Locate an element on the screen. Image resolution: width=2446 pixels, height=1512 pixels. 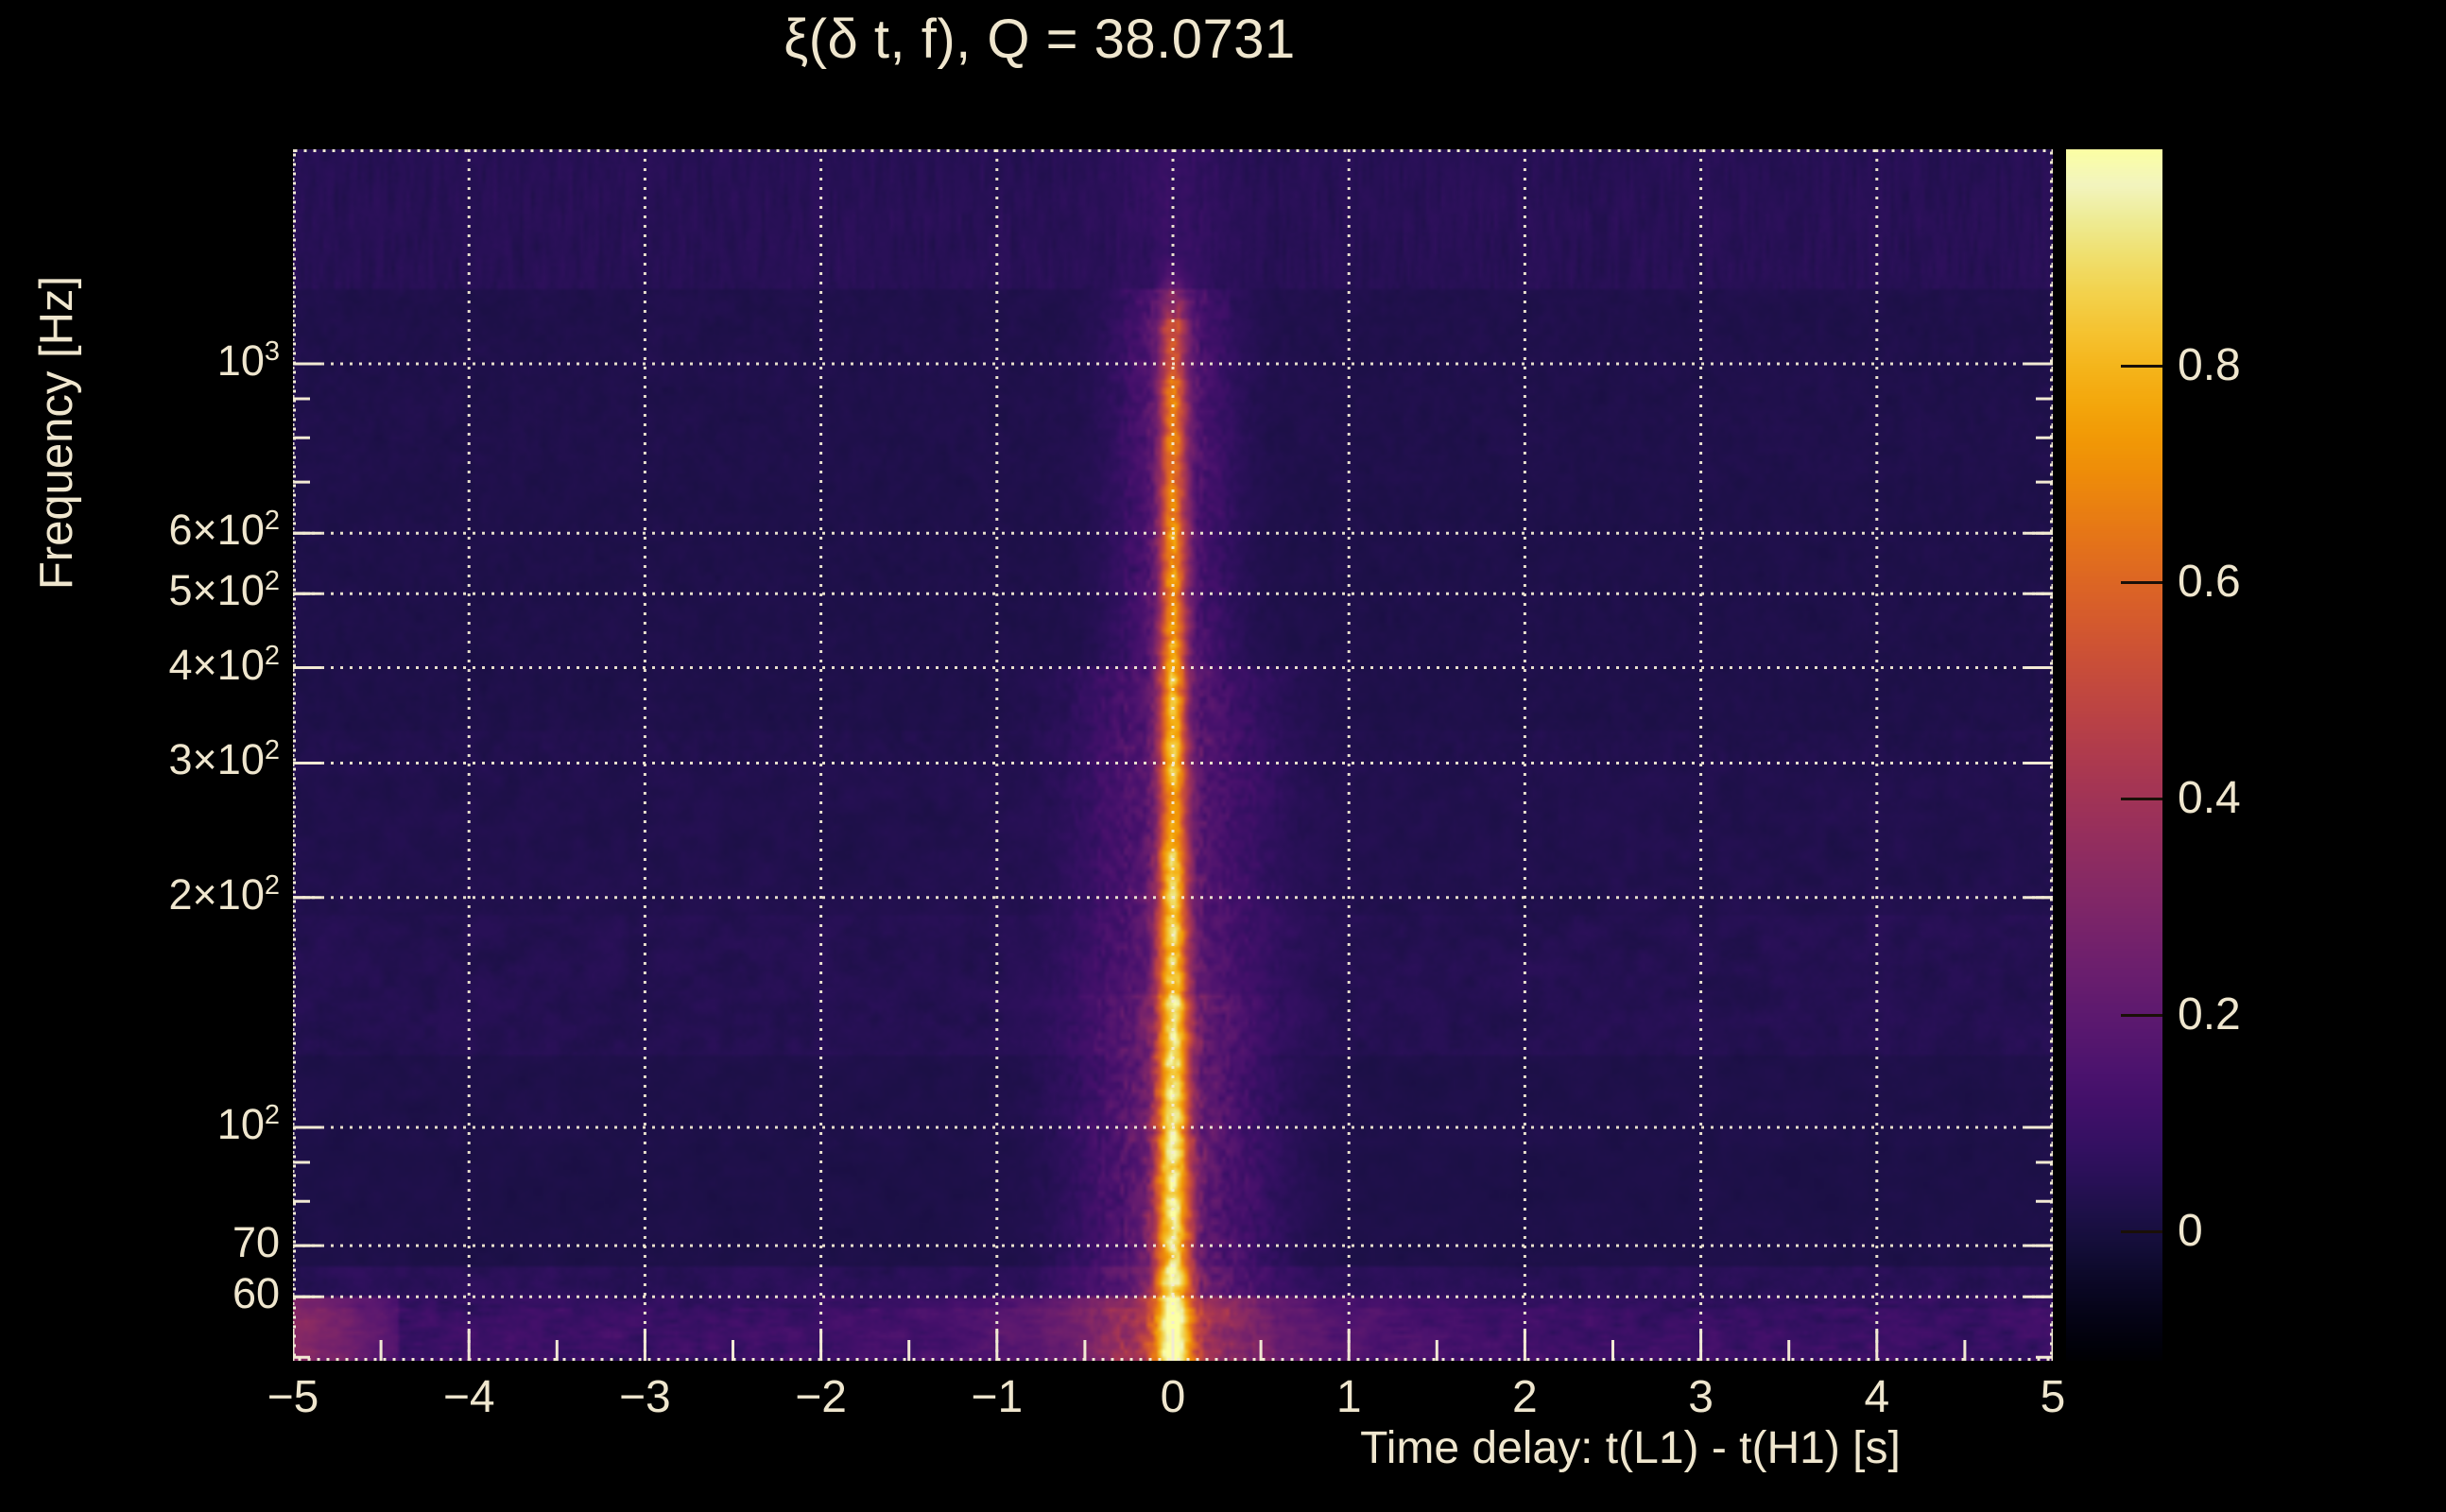
y-tick-label-70: 70 is located at coordinates (256, 1242).